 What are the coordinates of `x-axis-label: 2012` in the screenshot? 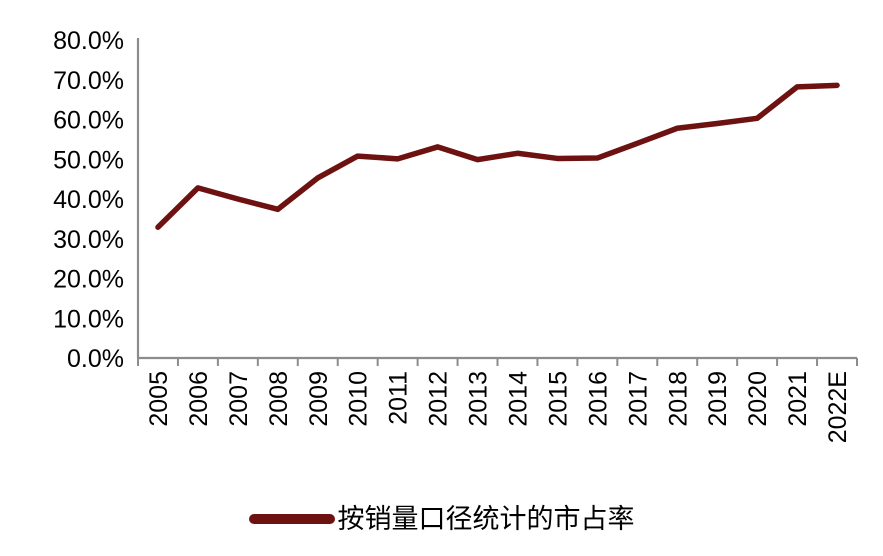 It's located at (439, 399).